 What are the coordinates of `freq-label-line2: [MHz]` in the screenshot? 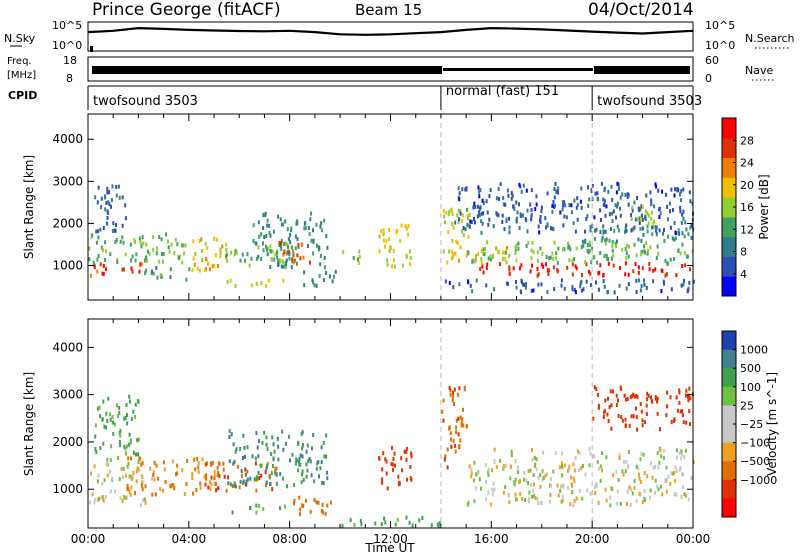 It's located at (21, 75).